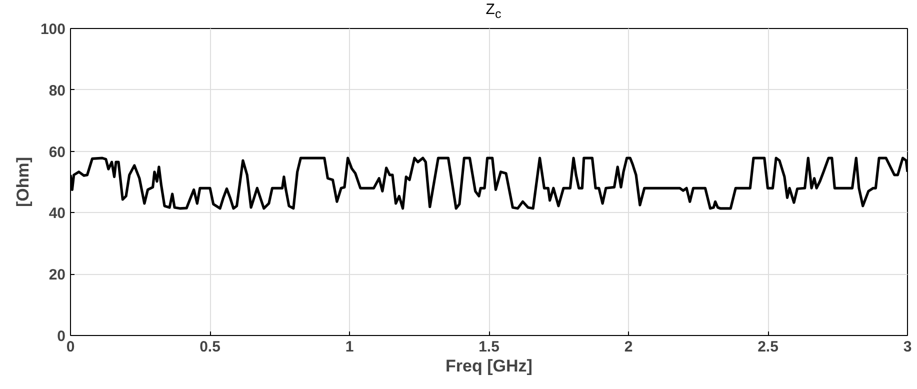 The width and height of the screenshot is (917, 389). Describe the element at coordinates (768, 347) in the screenshot. I see `x-tick-label: 2.5` at that location.